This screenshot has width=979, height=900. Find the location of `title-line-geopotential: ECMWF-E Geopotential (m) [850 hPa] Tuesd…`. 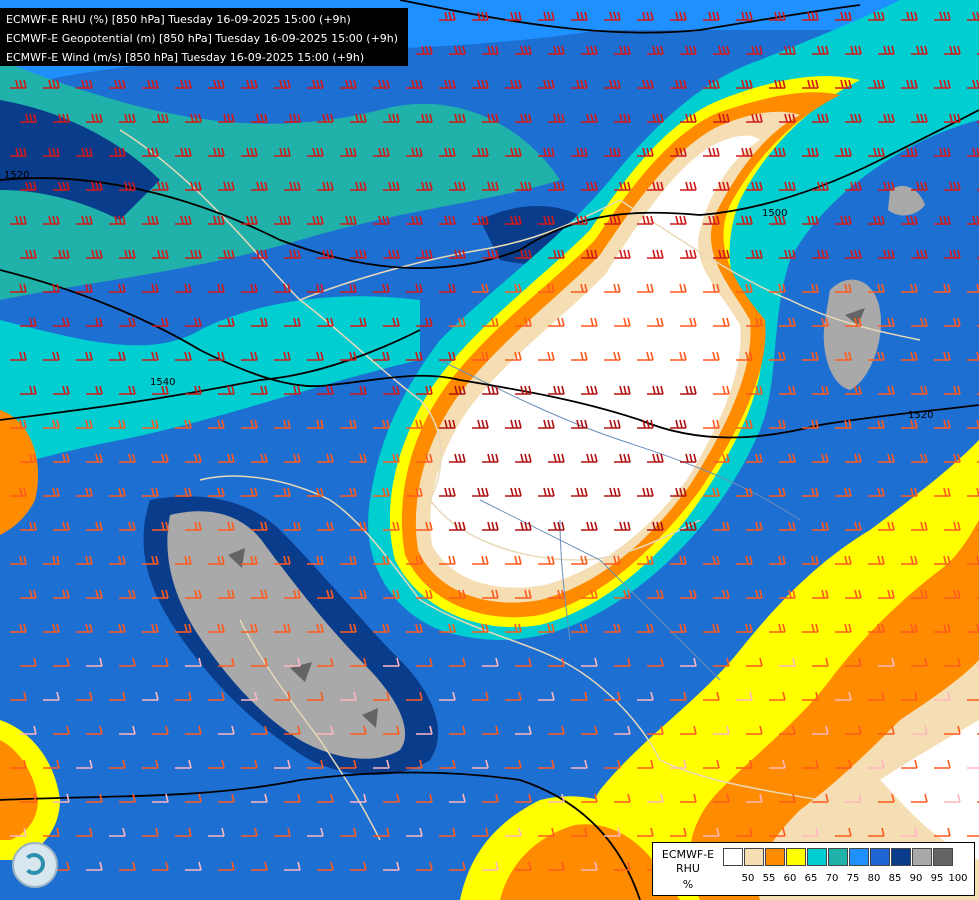

title-line-geopotential: ECMWF-E Geopotential (m) [850 hPa] Tuesd… is located at coordinates (202, 38).